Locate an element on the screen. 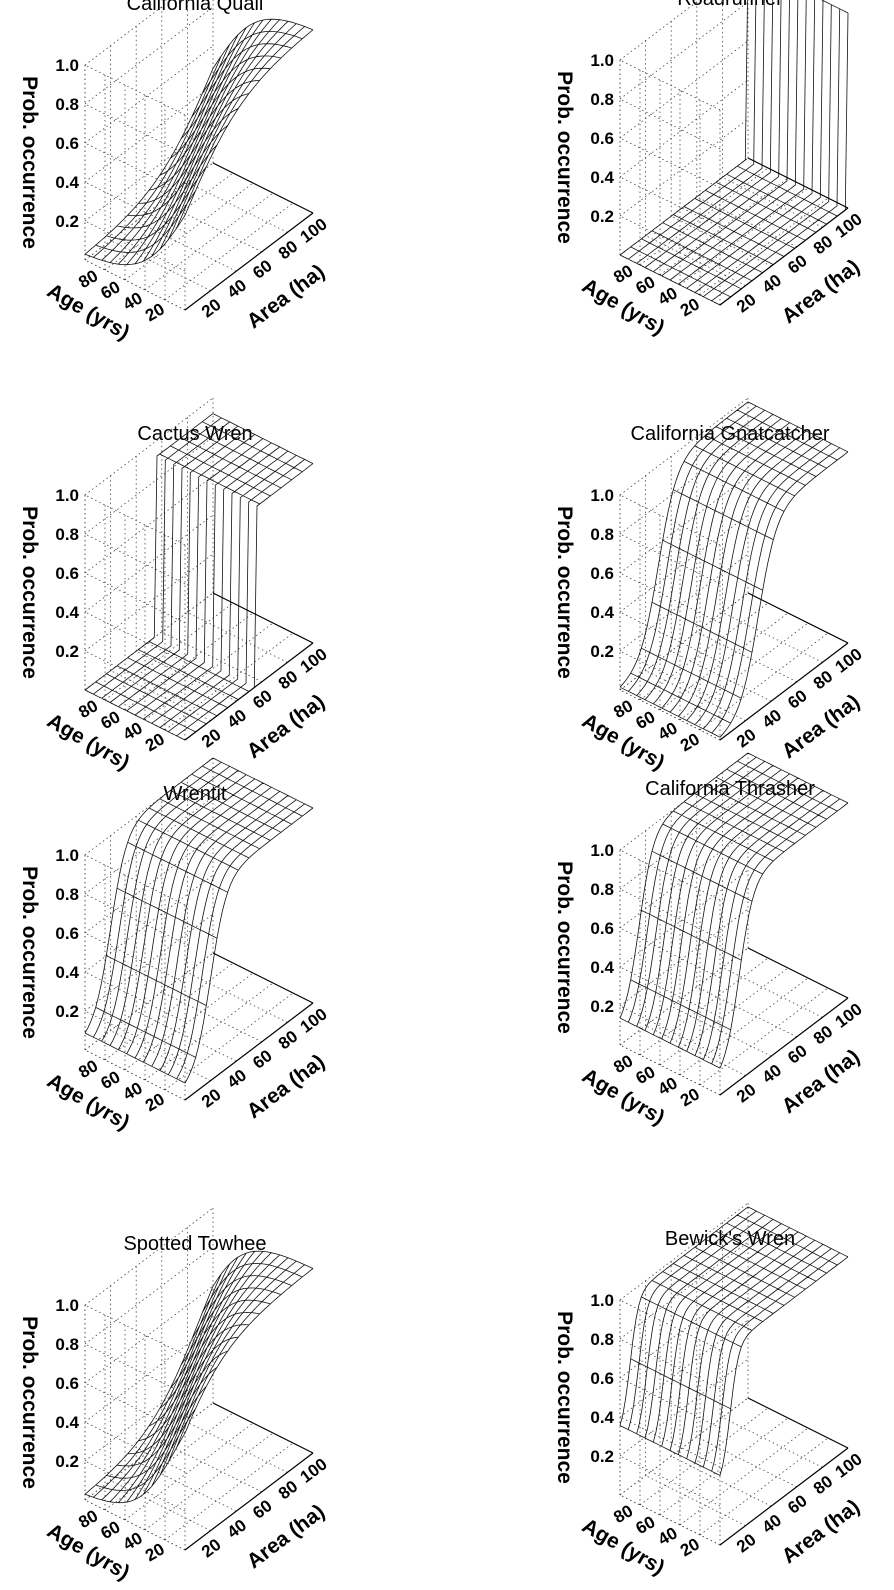 Image resolution: width=894 pixels, height=1590 pixels. area-tick-label: 80 is located at coordinates (288, 680).